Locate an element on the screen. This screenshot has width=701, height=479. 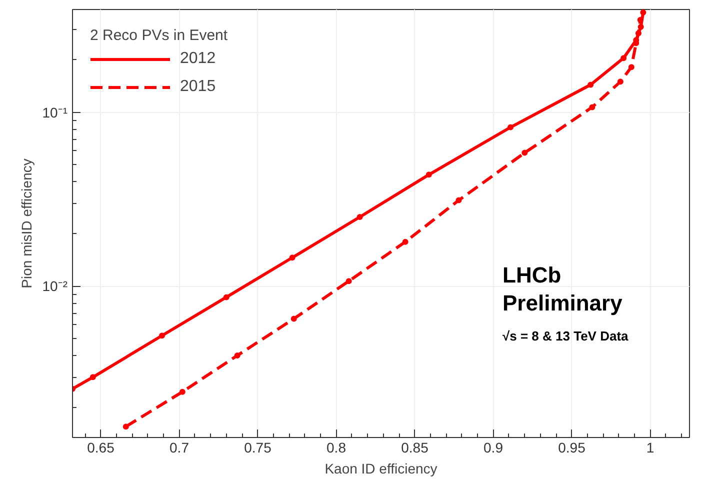
x-tick-label: 0.65 is located at coordinates (101, 448).